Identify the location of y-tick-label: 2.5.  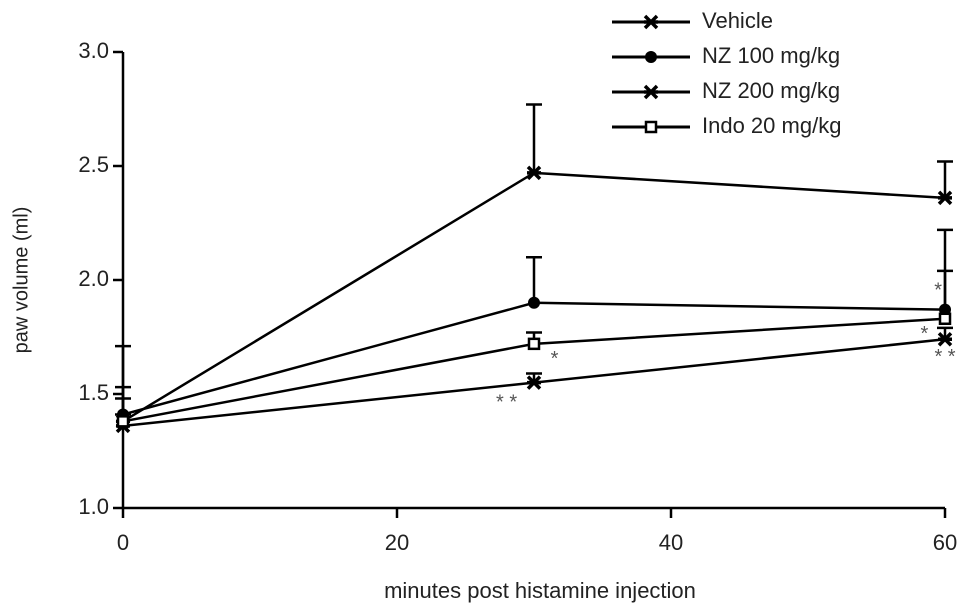
(93, 164).